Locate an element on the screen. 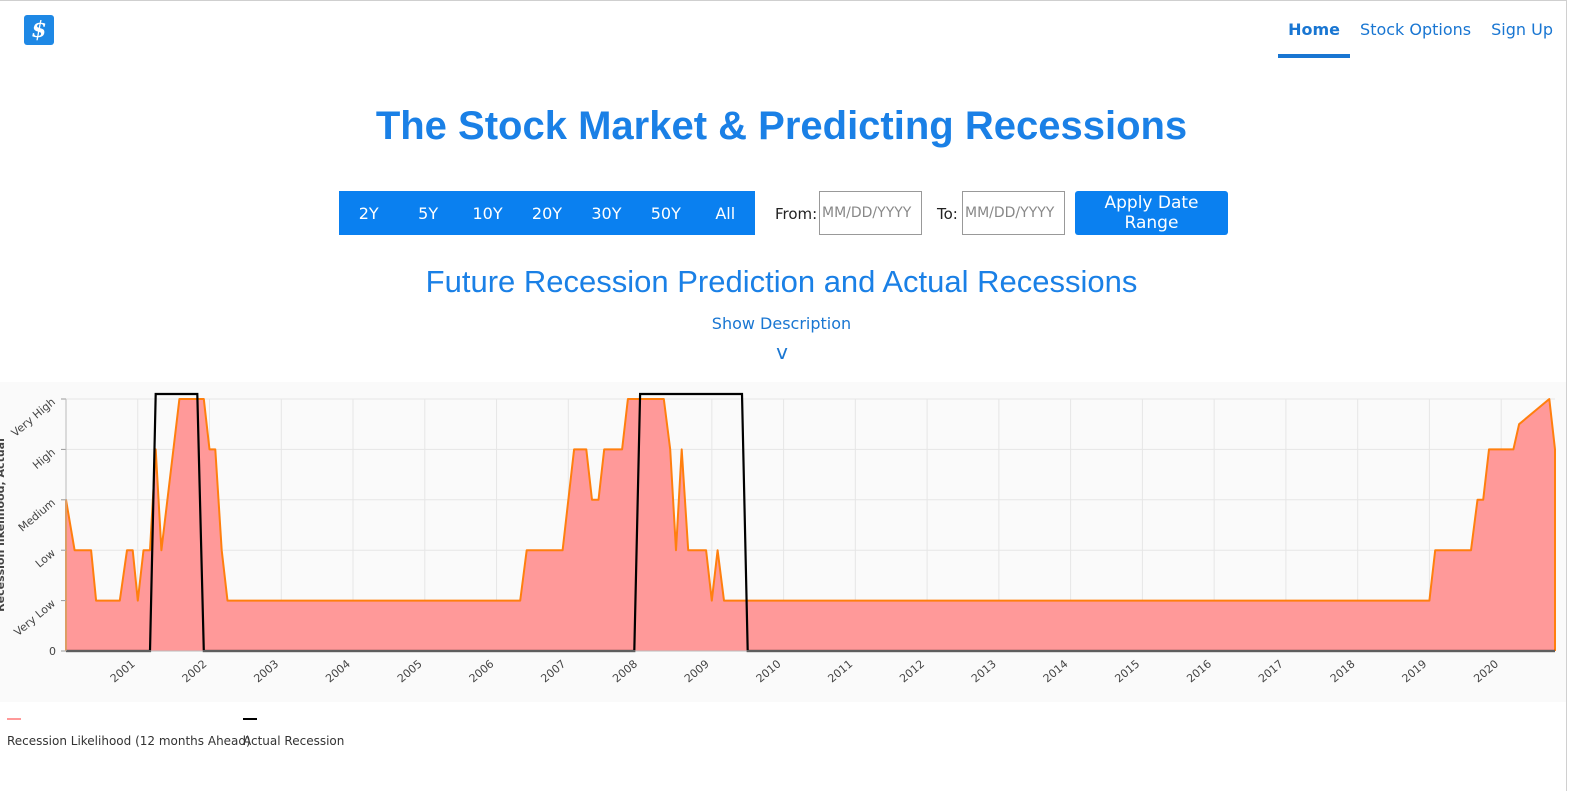  y-tick-label: 0 is located at coordinates (52, 651).